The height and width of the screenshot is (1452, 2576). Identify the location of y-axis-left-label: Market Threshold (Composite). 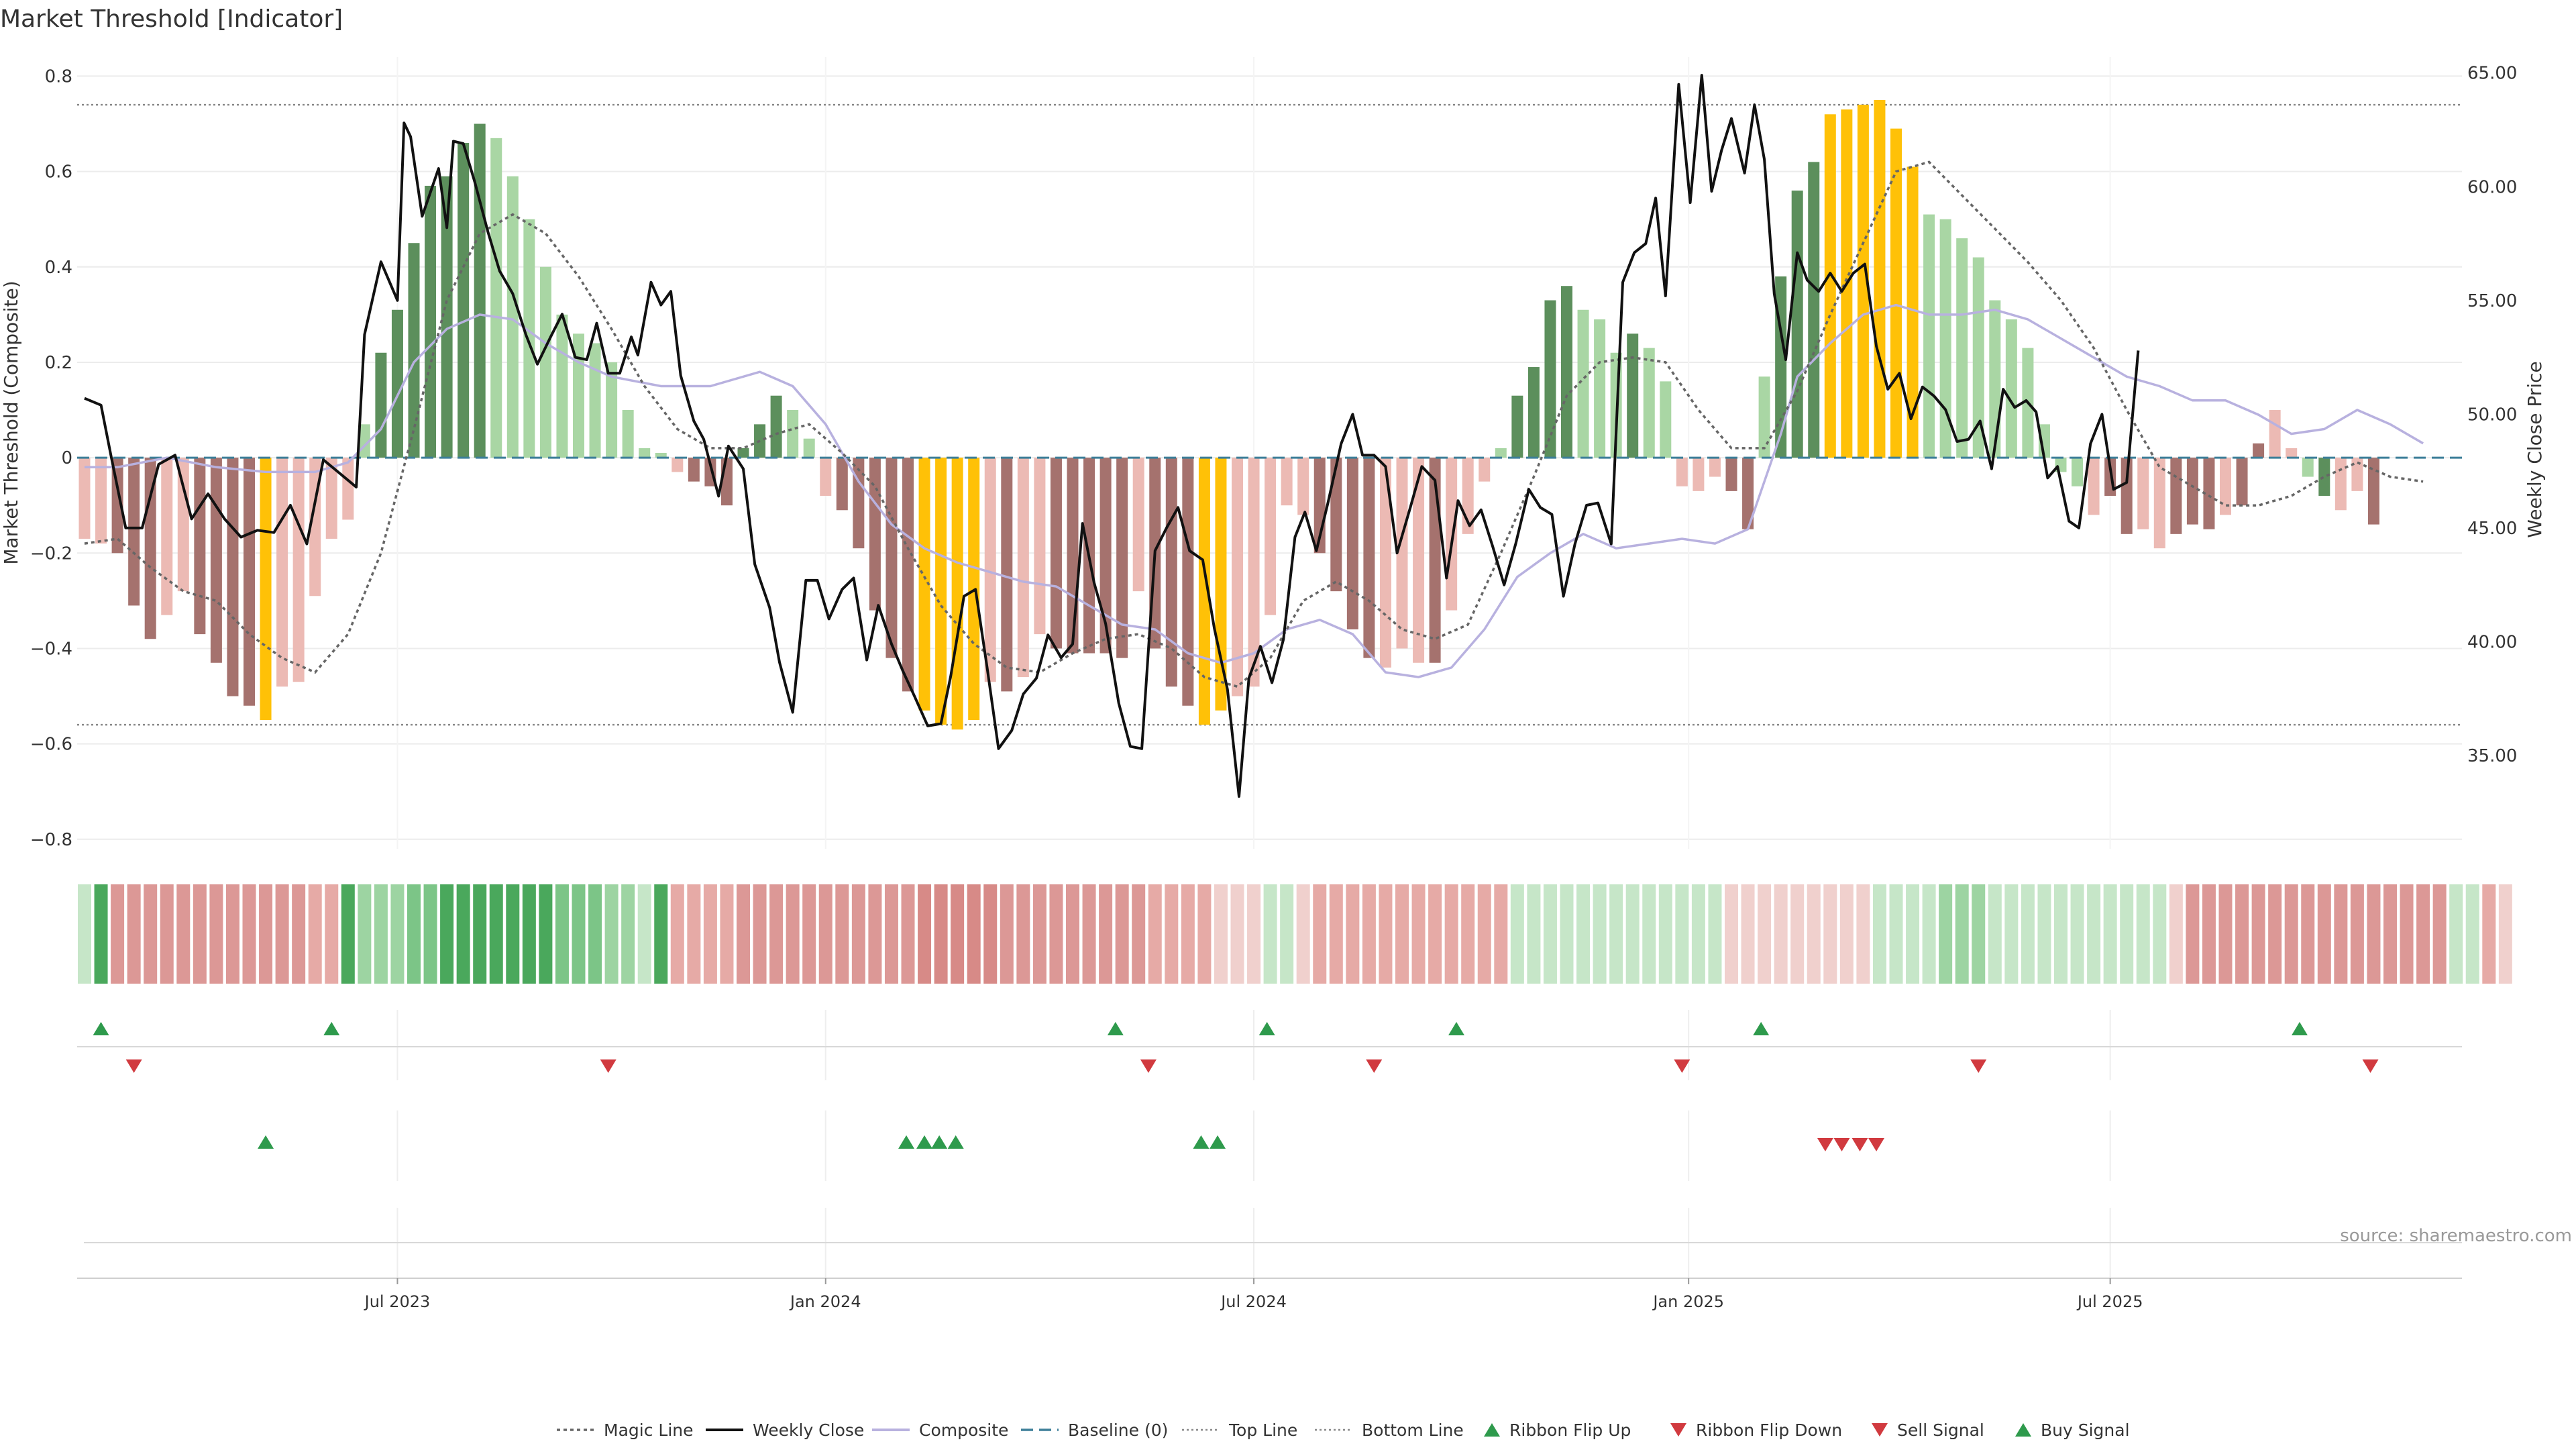
(11, 422).